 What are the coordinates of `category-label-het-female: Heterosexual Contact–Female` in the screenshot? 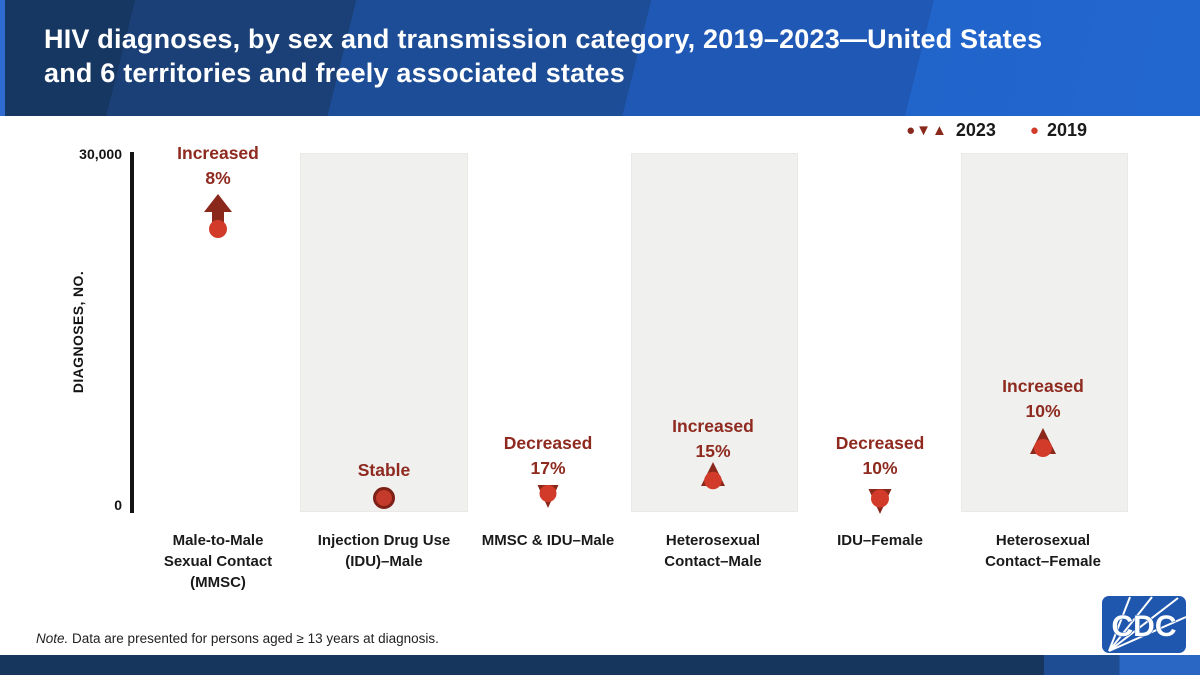 It's located at (1043, 551).